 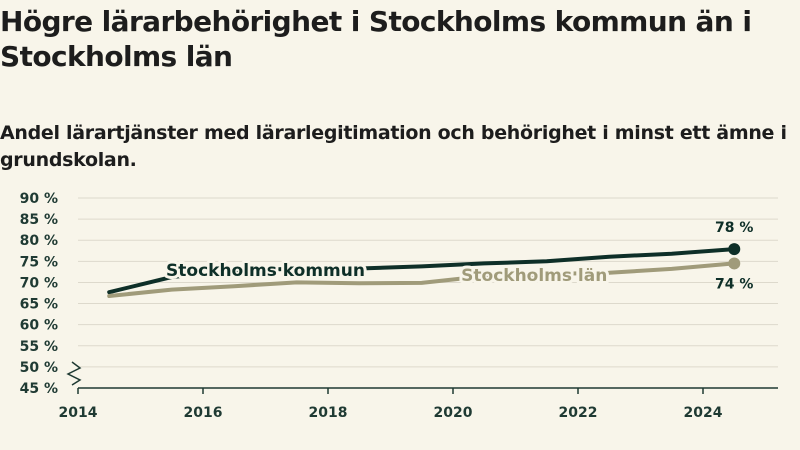 What do you see at coordinates (39, 241) in the screenshot?
I see `y-tick-label: 80 %` at bounding box center [39, 241].